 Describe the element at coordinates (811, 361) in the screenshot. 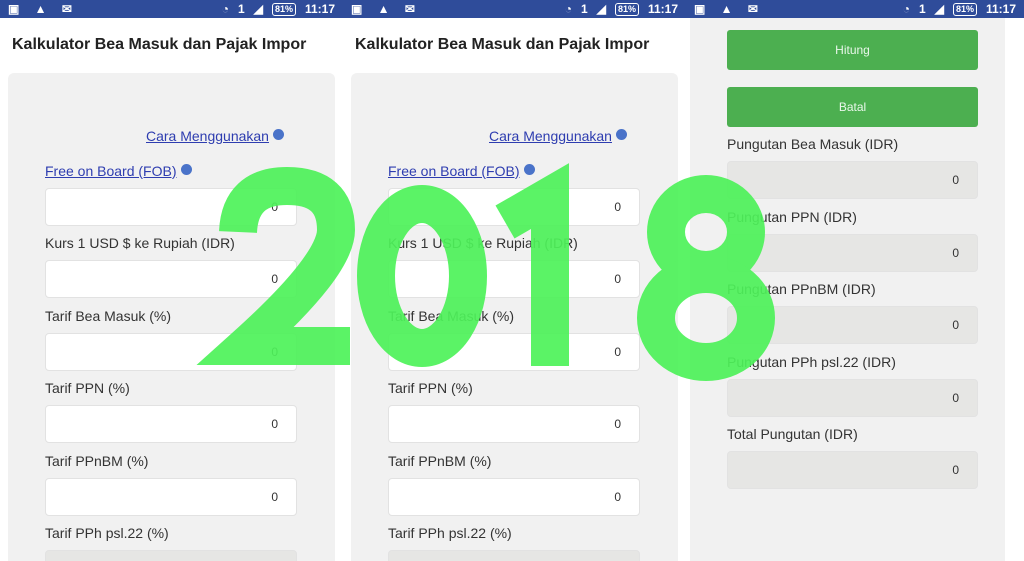

I see `result-label: Pungutan PPh psl.22 (IDR)` at that location.